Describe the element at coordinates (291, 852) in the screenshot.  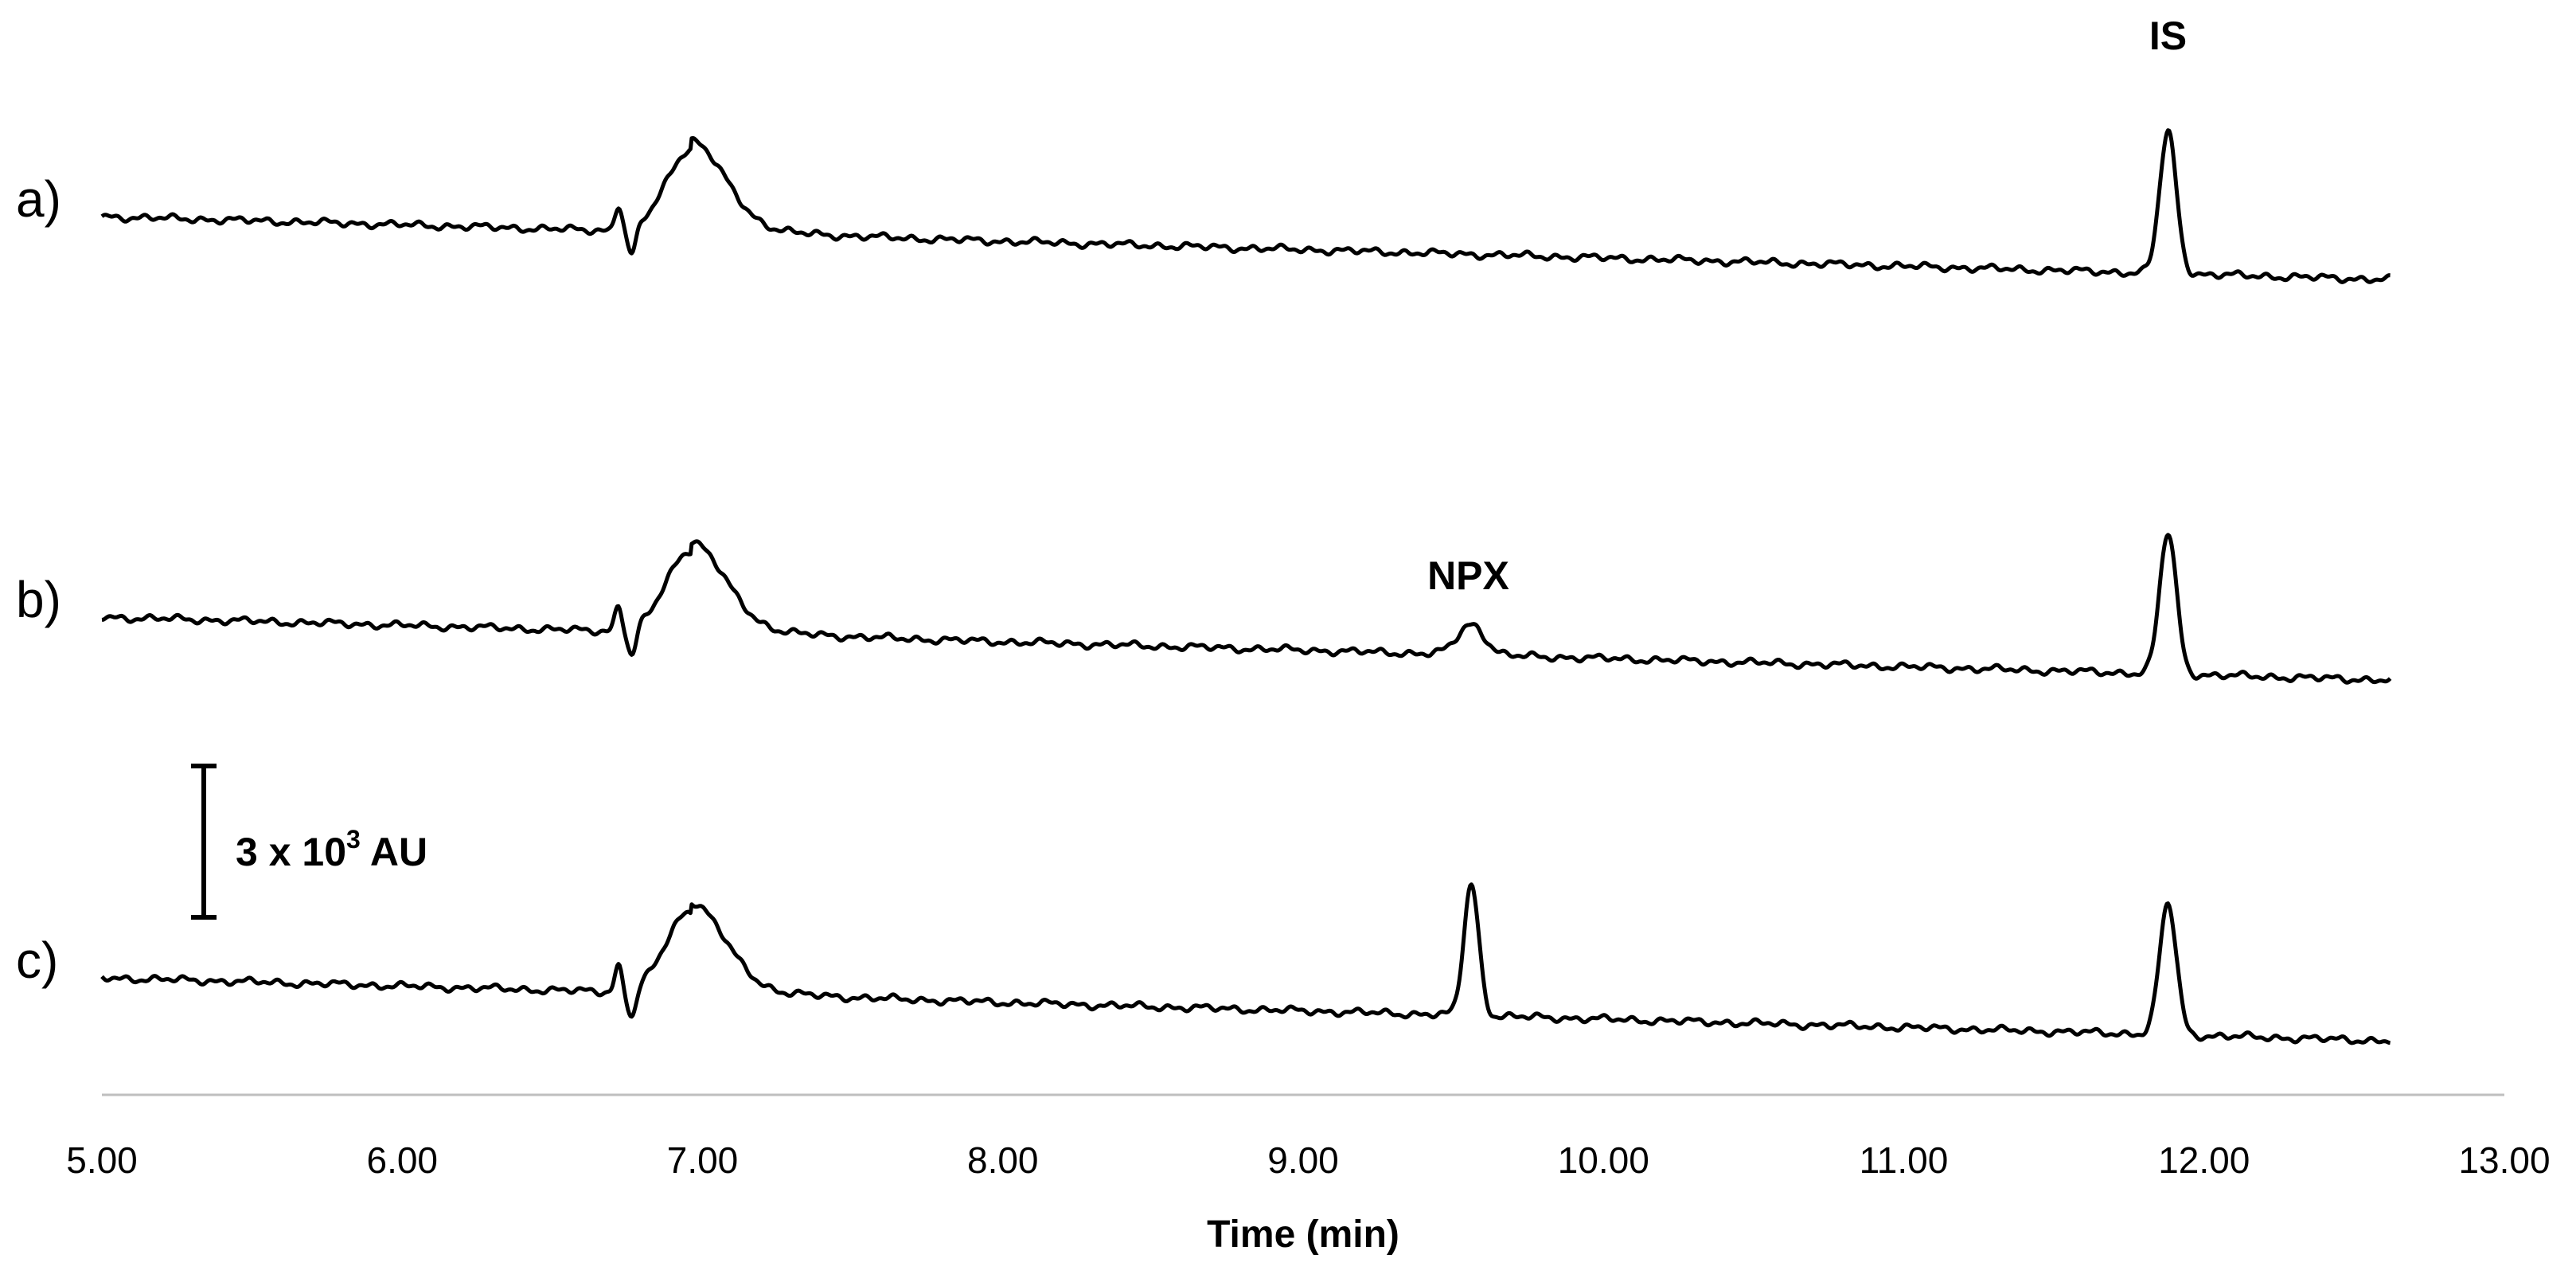
I see `scale-bar-prefix: 3 x 10` at that location.